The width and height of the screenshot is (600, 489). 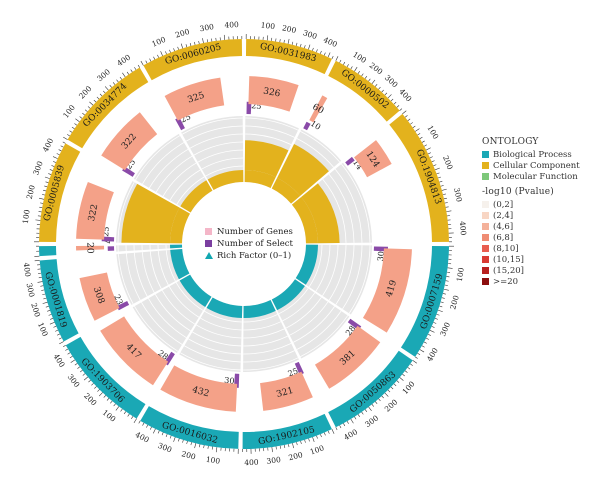 I want to click on ontology-legend-label: Biological Process, so click(x=532, y=154).